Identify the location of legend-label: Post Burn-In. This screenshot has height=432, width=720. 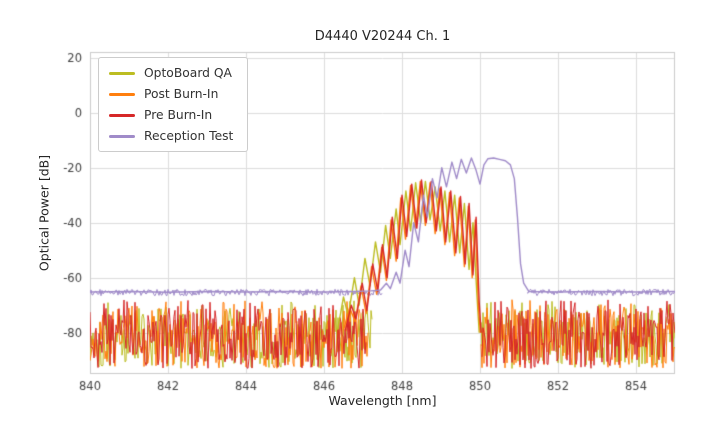
(181, 94).